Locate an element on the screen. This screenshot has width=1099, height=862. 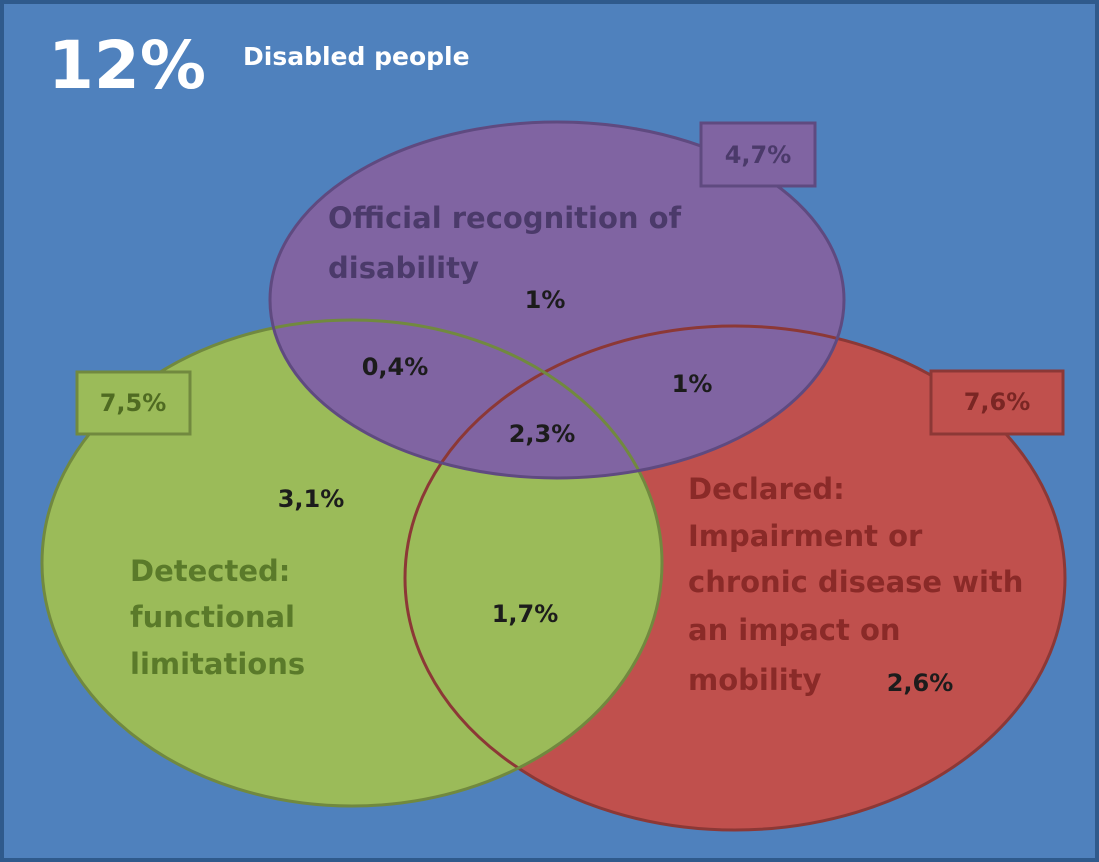
region-value: 2,6% is located at coordinates (920, 683).